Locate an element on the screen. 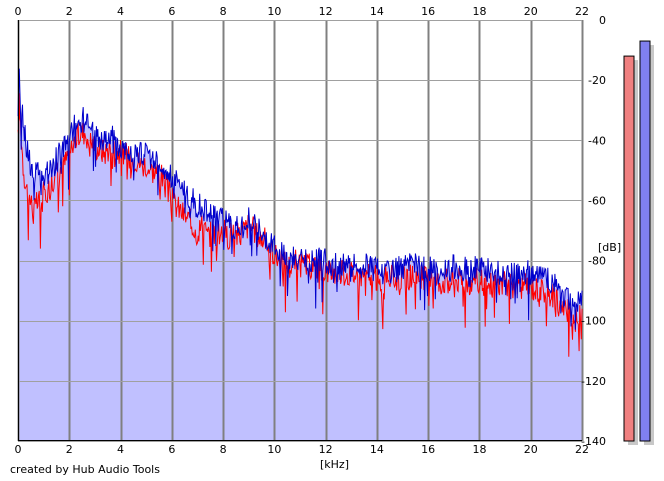 Image resolution: width=664 pixels, height=481 pixels. y-tick-label: -60 is located at coordinates (597, 200).